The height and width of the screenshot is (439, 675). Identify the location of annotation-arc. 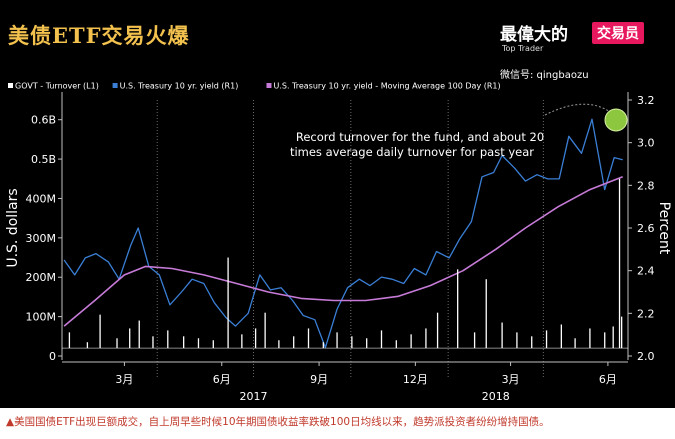
(577, 109).